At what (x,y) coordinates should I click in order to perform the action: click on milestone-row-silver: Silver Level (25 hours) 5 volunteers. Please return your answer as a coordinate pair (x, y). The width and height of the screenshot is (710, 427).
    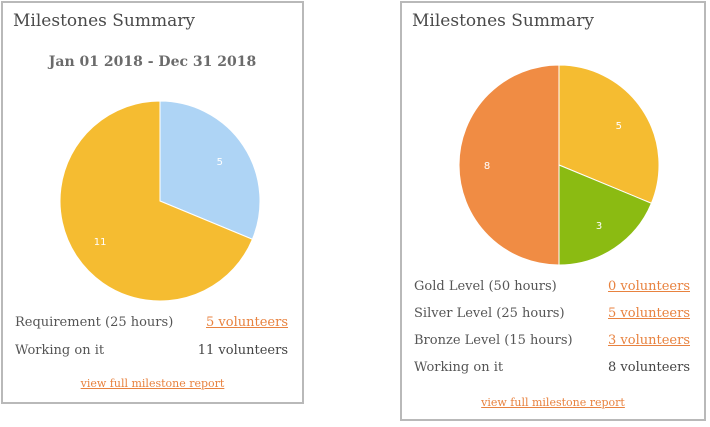
    Looking at the image, I should click on (552, 316).